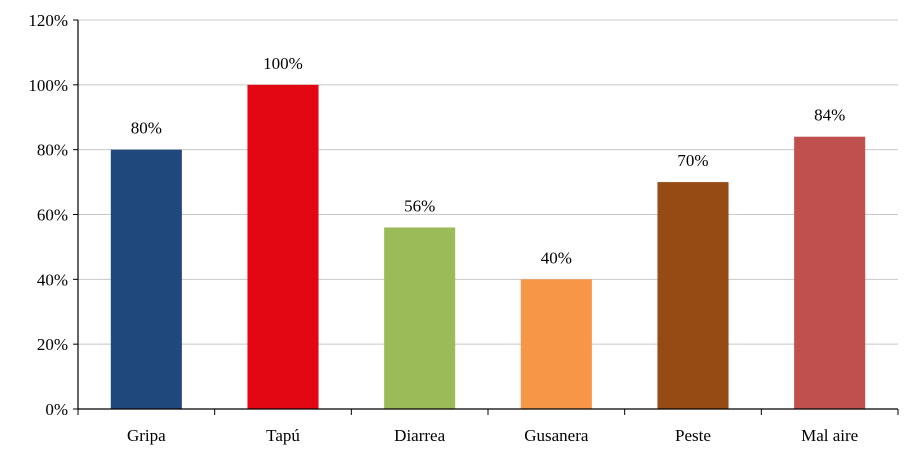 The width and height of the screenshot is (907, 450). What do you see at coordinates (283, 246) in the screenshot?
I see `bar-tap-` at bounding box center [283, 246].